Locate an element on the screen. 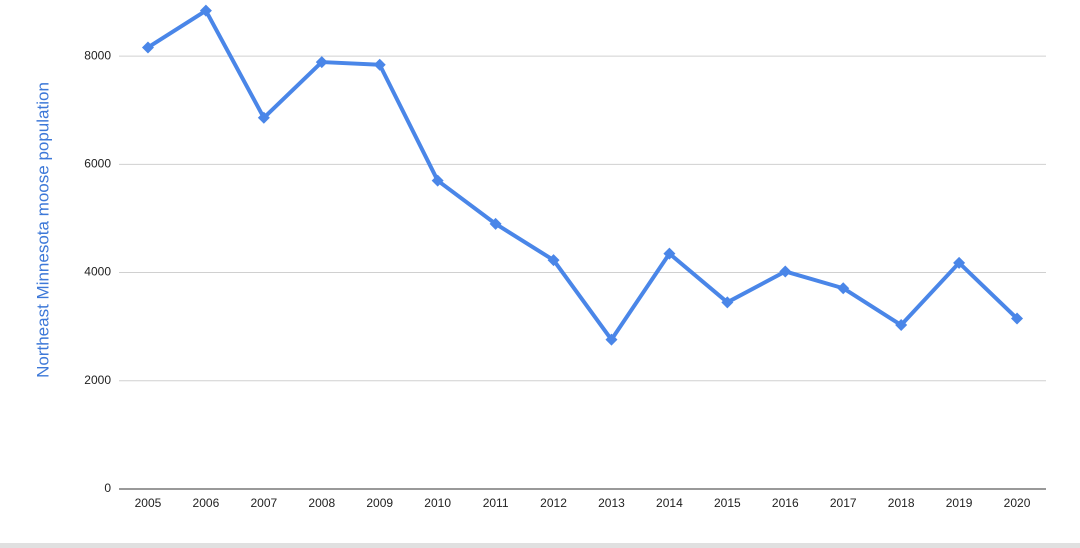 This screenshot has width=1080, height=548. x-tick-label: 2014 is located at coordinates (669, 503).